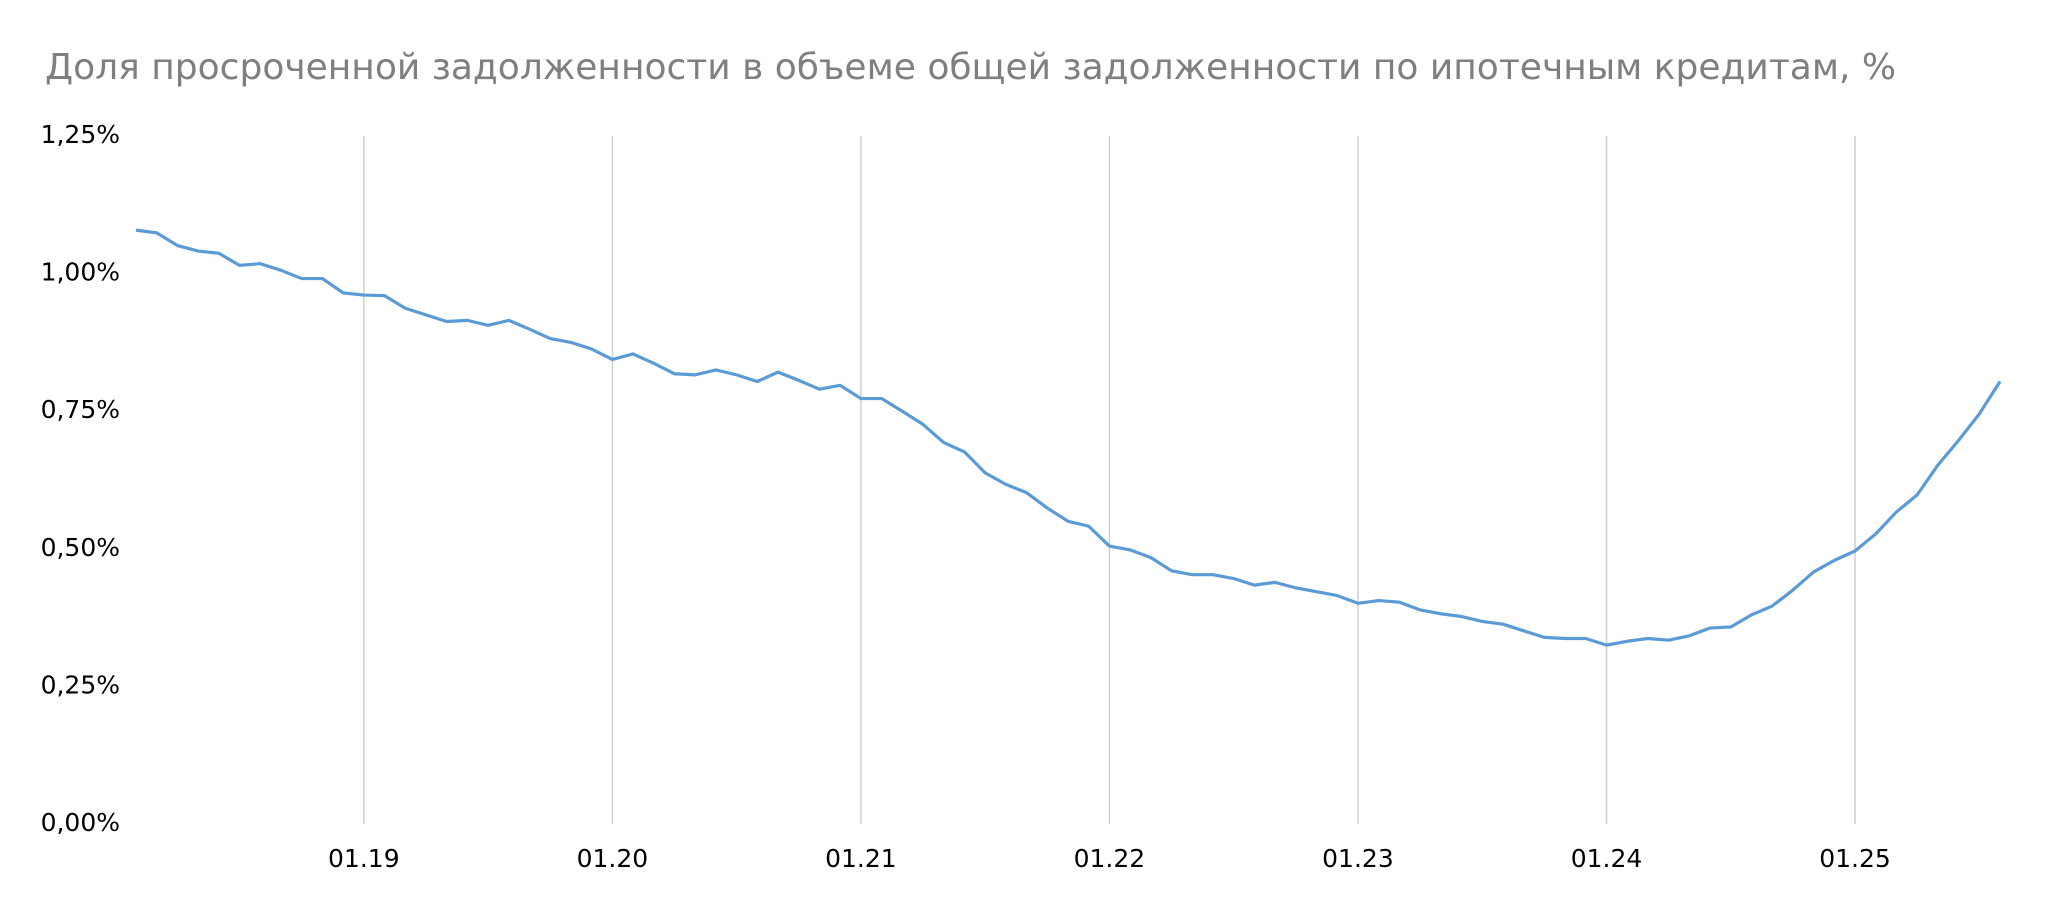 Image resolution: width=2048 pixels, height=921 pixels. Describe the element at coordinates (613, 858) in the screenshot. I see `x-tick-label: 01.20` at that location.